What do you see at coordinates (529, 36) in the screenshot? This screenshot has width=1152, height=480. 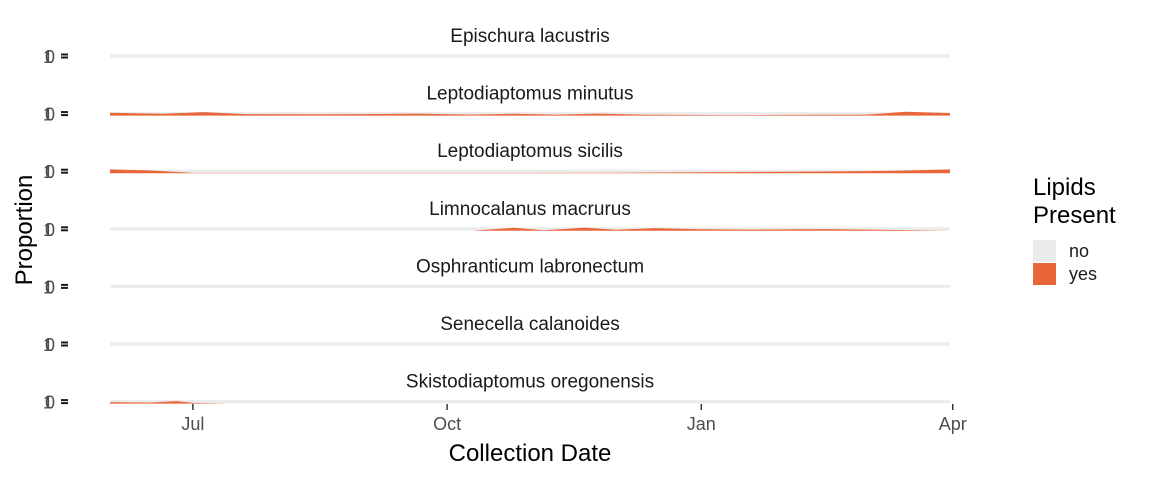 I see `panel-title: Epischura lacustris` at bounding box center [529, 36].